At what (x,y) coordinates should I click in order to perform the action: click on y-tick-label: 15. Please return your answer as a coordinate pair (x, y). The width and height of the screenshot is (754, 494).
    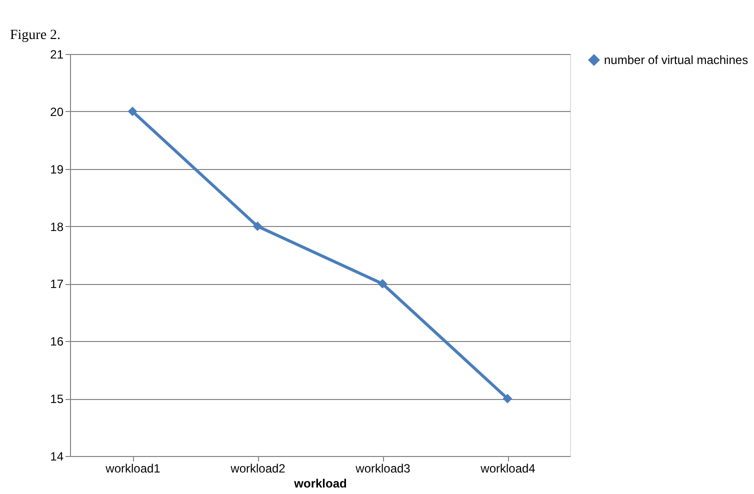
    Looking at the image, I should click on (57, 399).